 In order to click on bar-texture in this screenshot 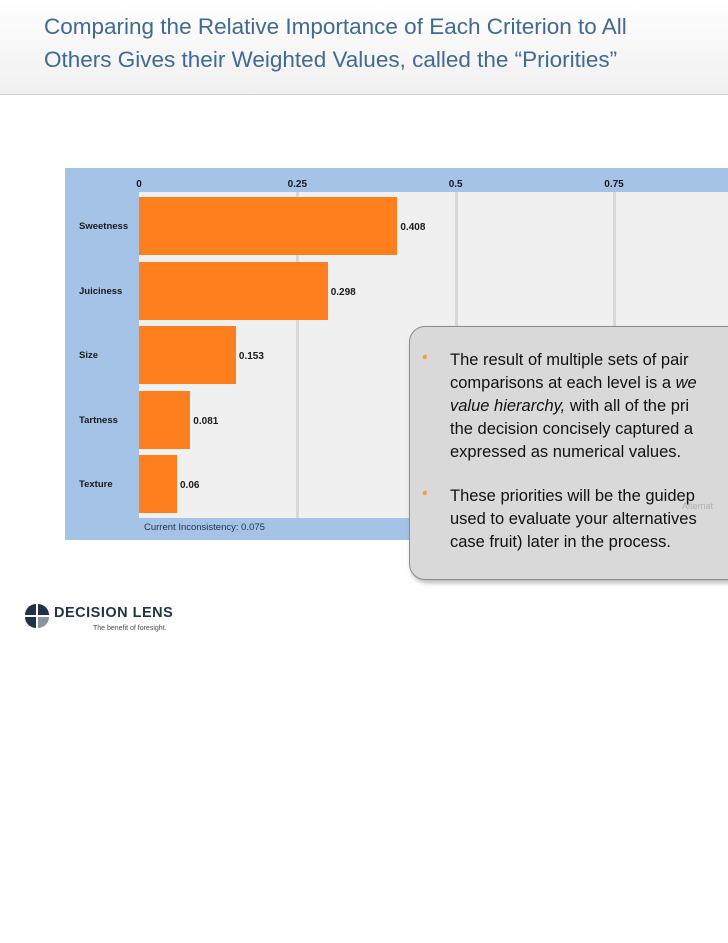, I will do `click(158, 484)`.